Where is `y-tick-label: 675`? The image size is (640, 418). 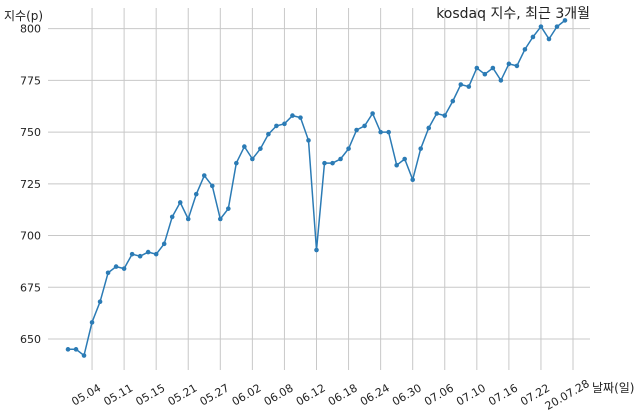 y-tick-label: 675 is located at coordinates (30, 287).